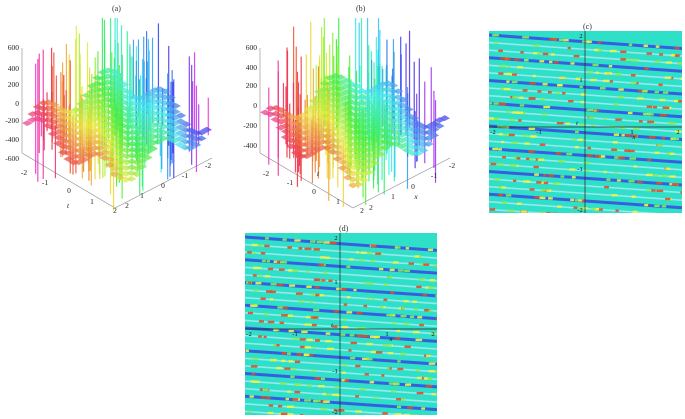  I want to click on t-tick-b-0: -2, so click(266, 173).